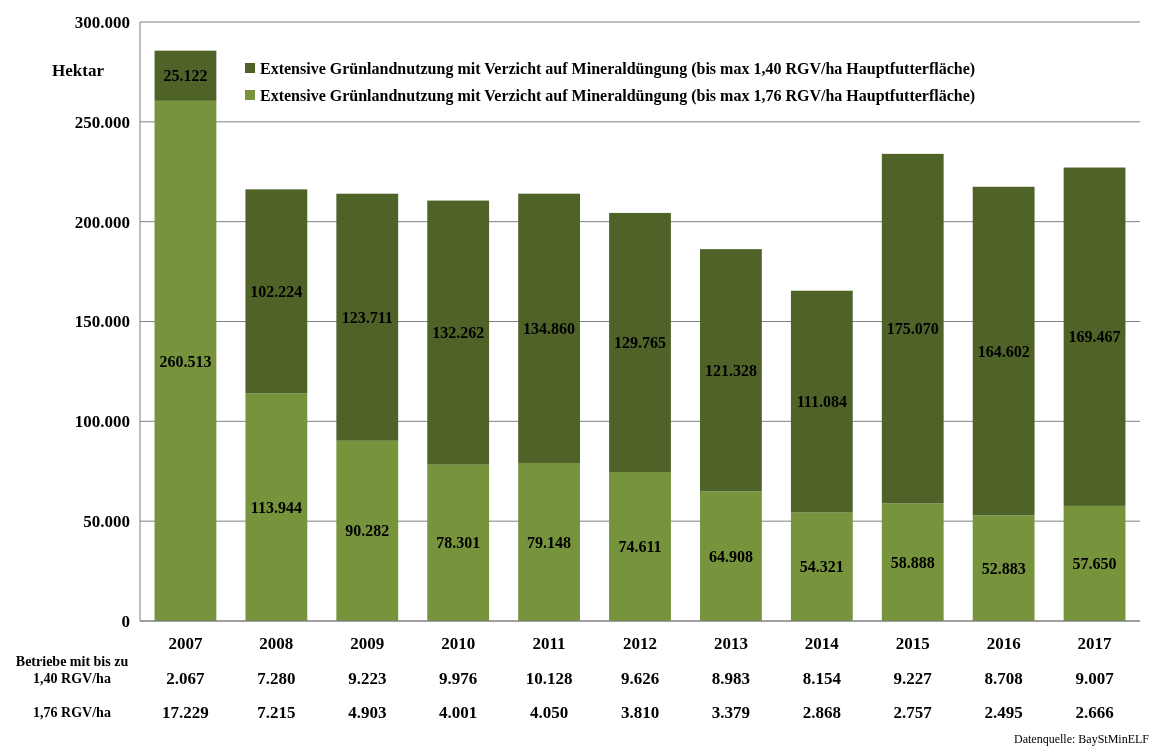 This screenshot has width=1153, height=747. I want to click on data-label: 175.070, so click(912, 329).